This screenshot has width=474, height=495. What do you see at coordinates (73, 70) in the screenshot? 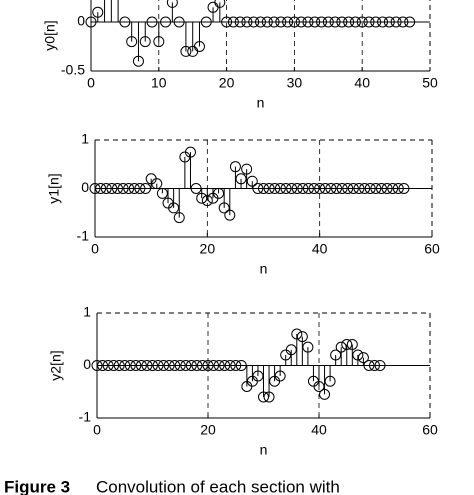
I see `y-tick-label: -0.5` at bounding box center [73, 70].